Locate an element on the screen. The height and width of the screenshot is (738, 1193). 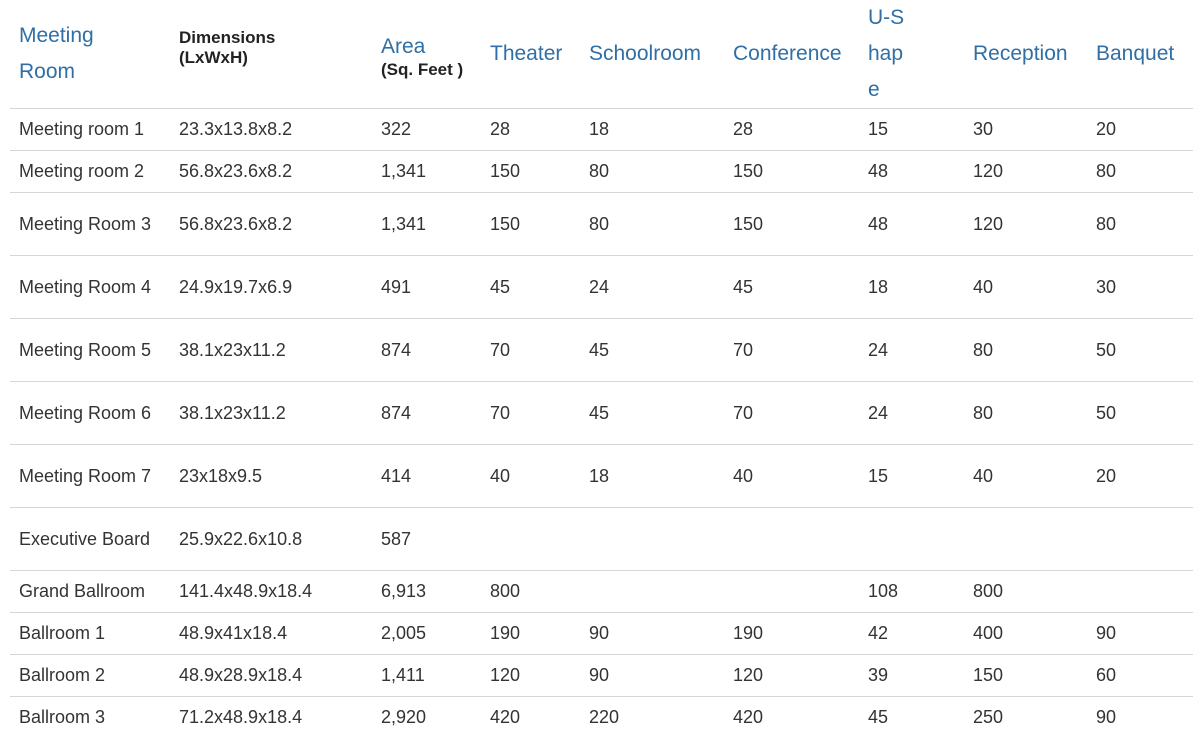
cell-theater: 40 is located at coordinates (530, 476).